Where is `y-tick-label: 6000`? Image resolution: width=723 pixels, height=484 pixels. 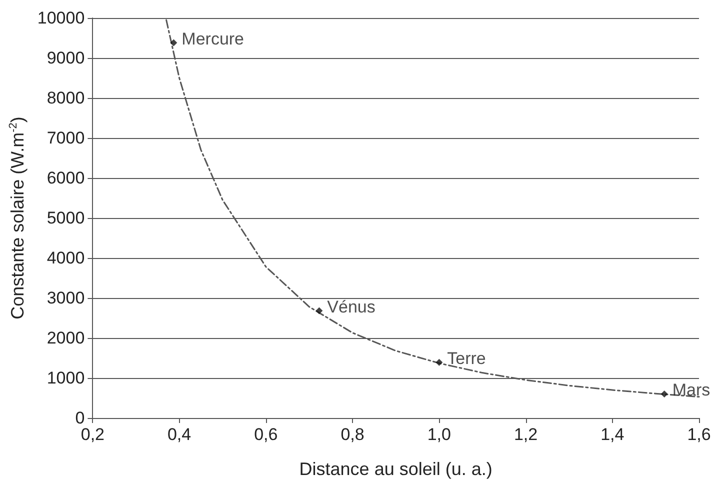
y-tick-label: 6000 is located at coordinates (65, 178).